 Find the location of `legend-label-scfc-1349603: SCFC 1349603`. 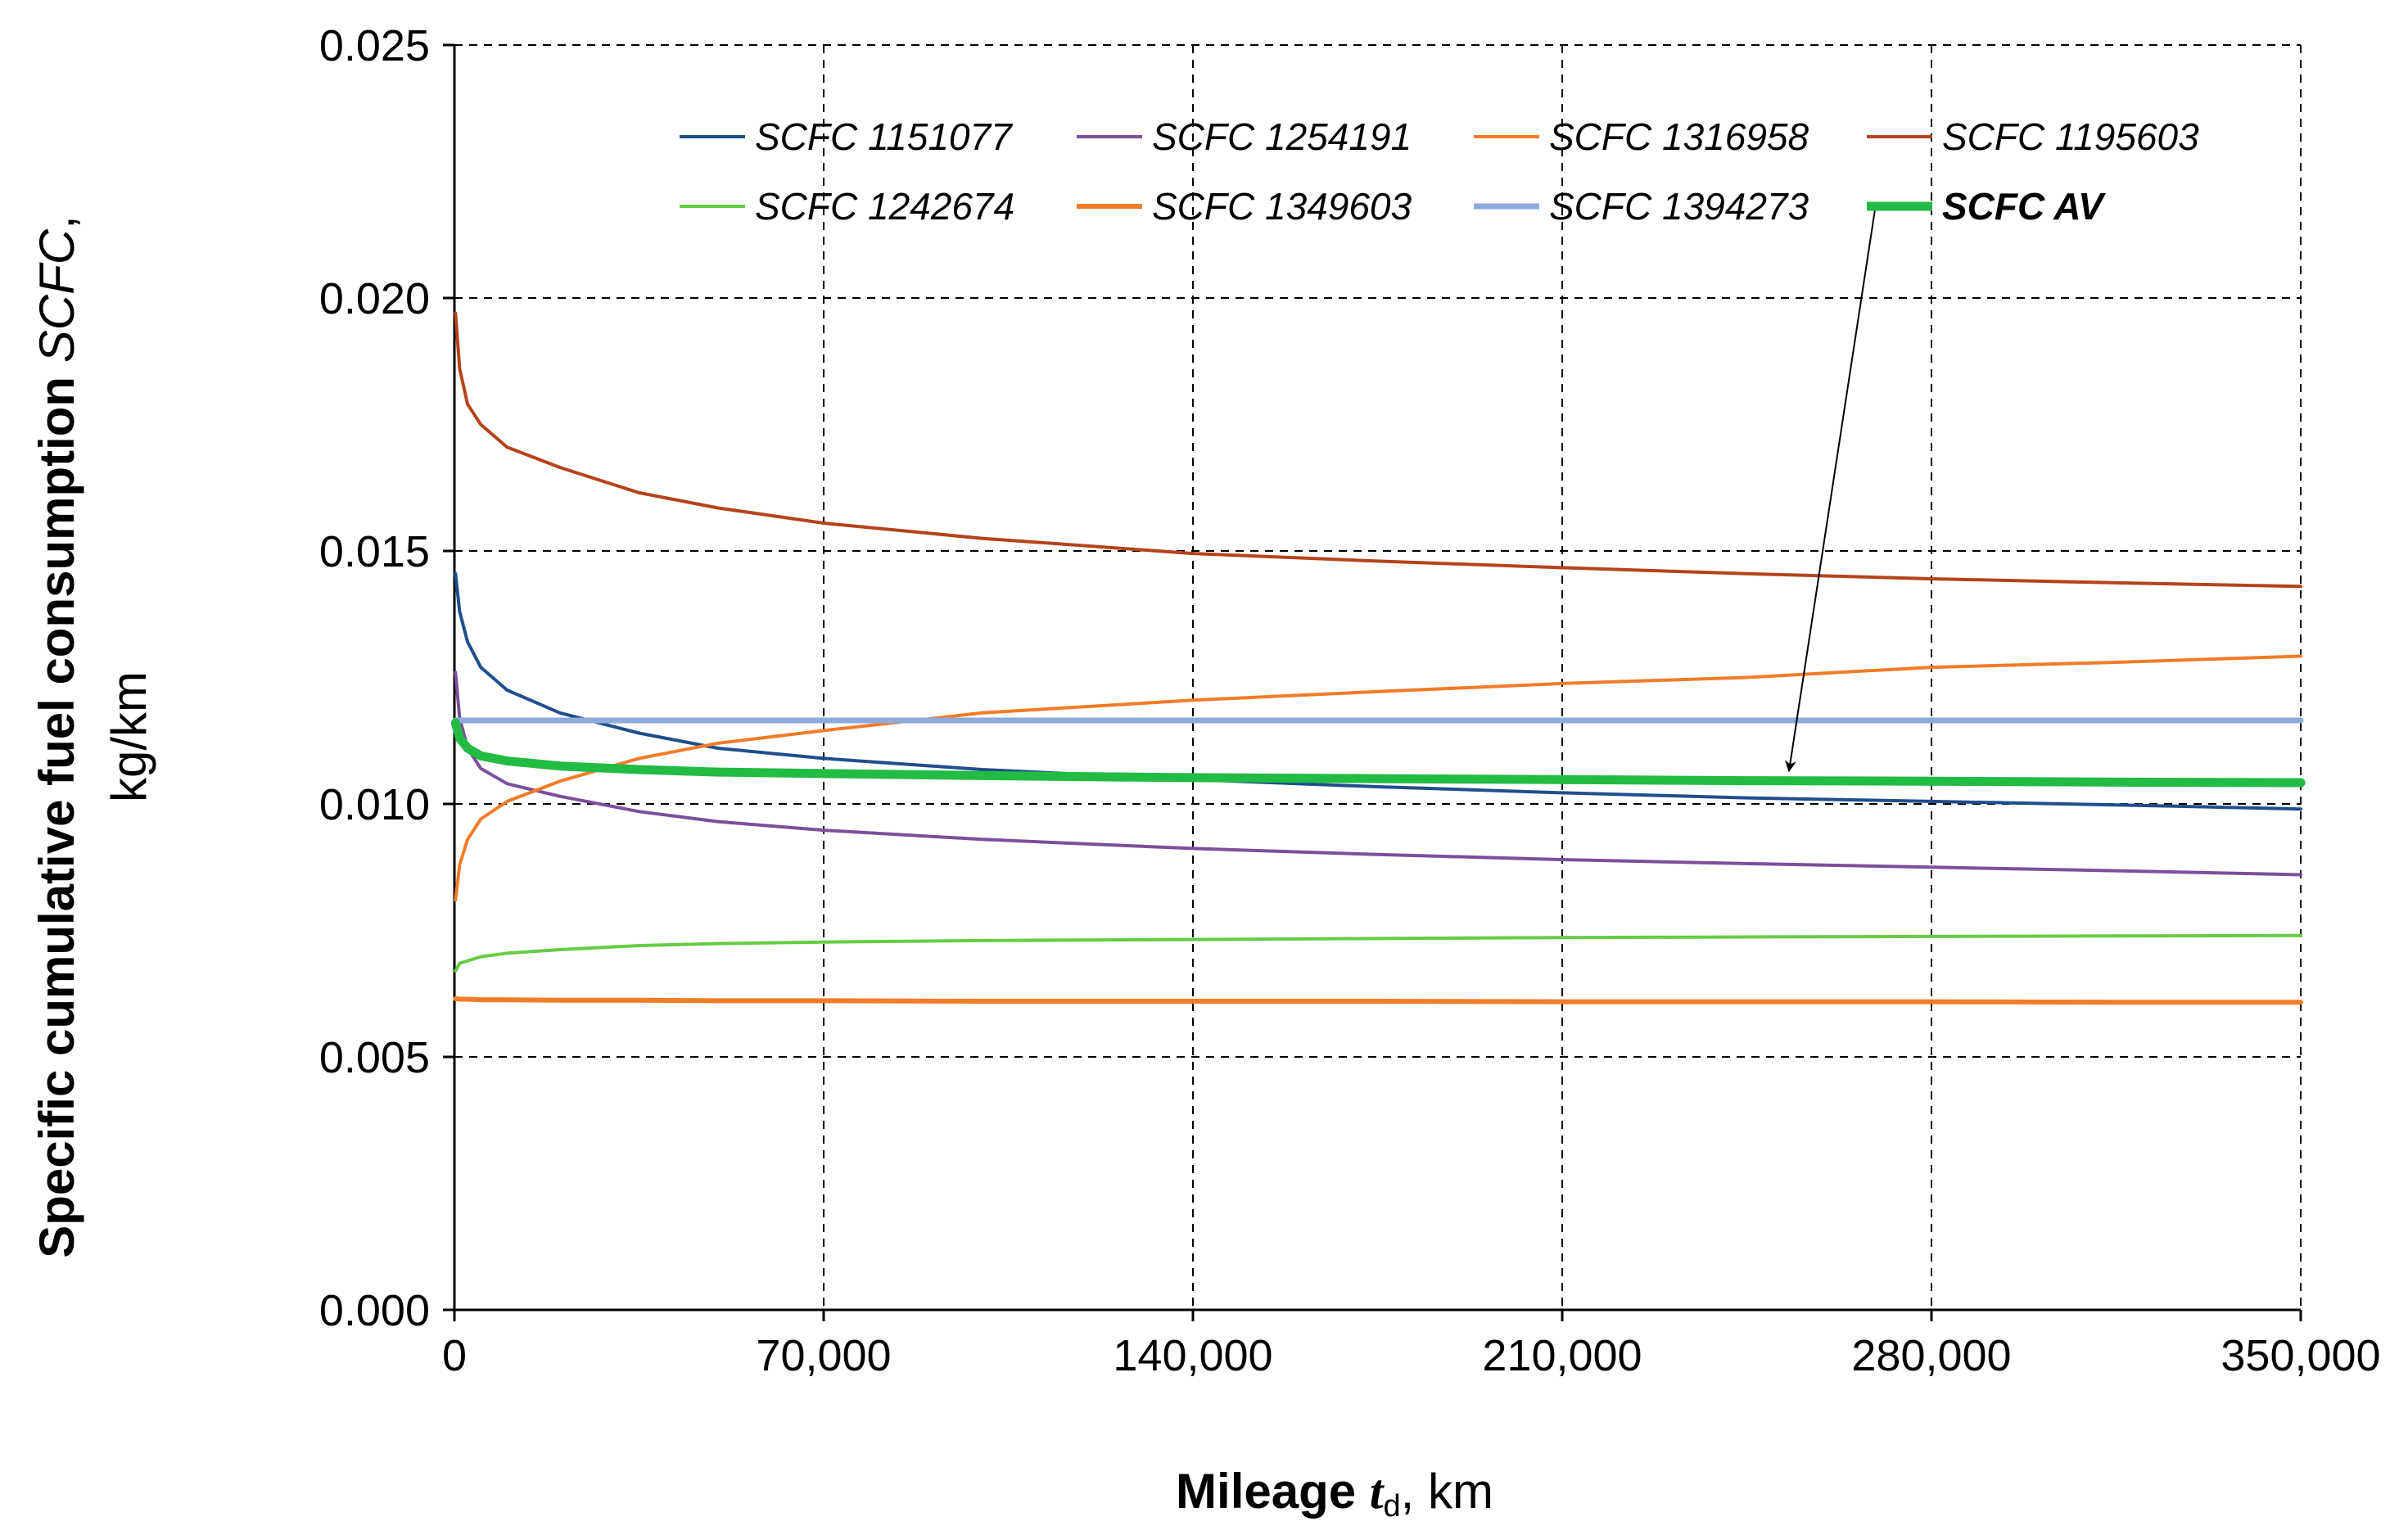

legend-label-scfc-1349603: SCFC 1349603 is located at coordinates (1282, 206).